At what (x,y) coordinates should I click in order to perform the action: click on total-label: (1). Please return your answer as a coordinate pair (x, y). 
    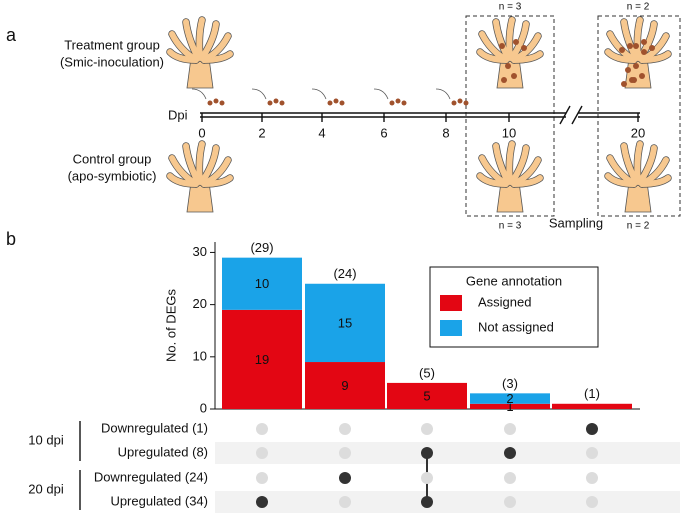
    Looking at the image, I should click on (592, 393).